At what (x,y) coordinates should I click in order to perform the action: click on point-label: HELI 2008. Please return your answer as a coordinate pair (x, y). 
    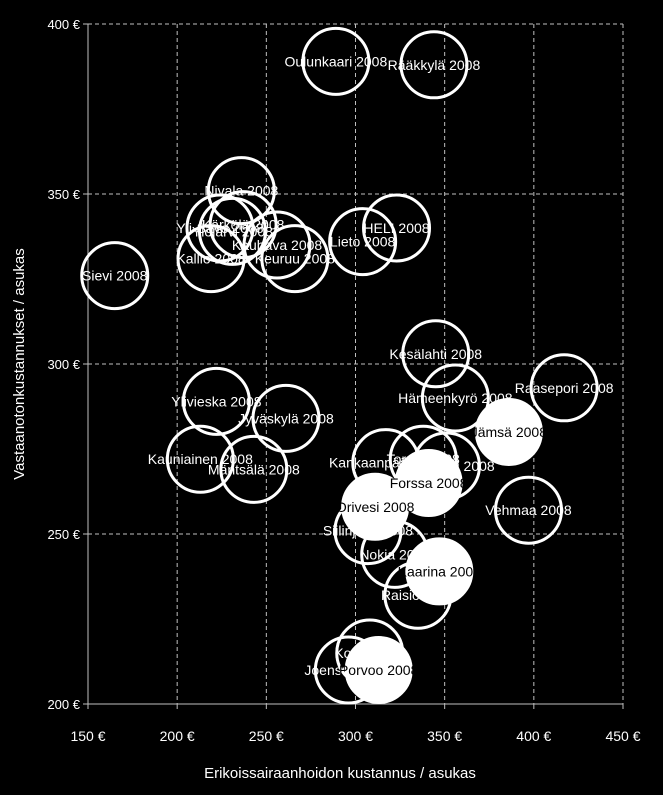
    Looking at the image, I should click on (396, 228).